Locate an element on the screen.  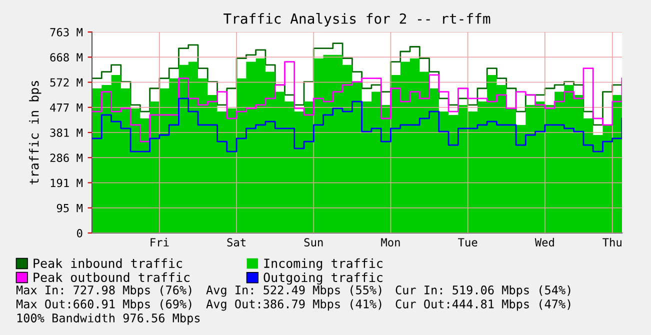
text: Avg In: 522.49 Mbps (55%) is located at coordinates (294, 291).